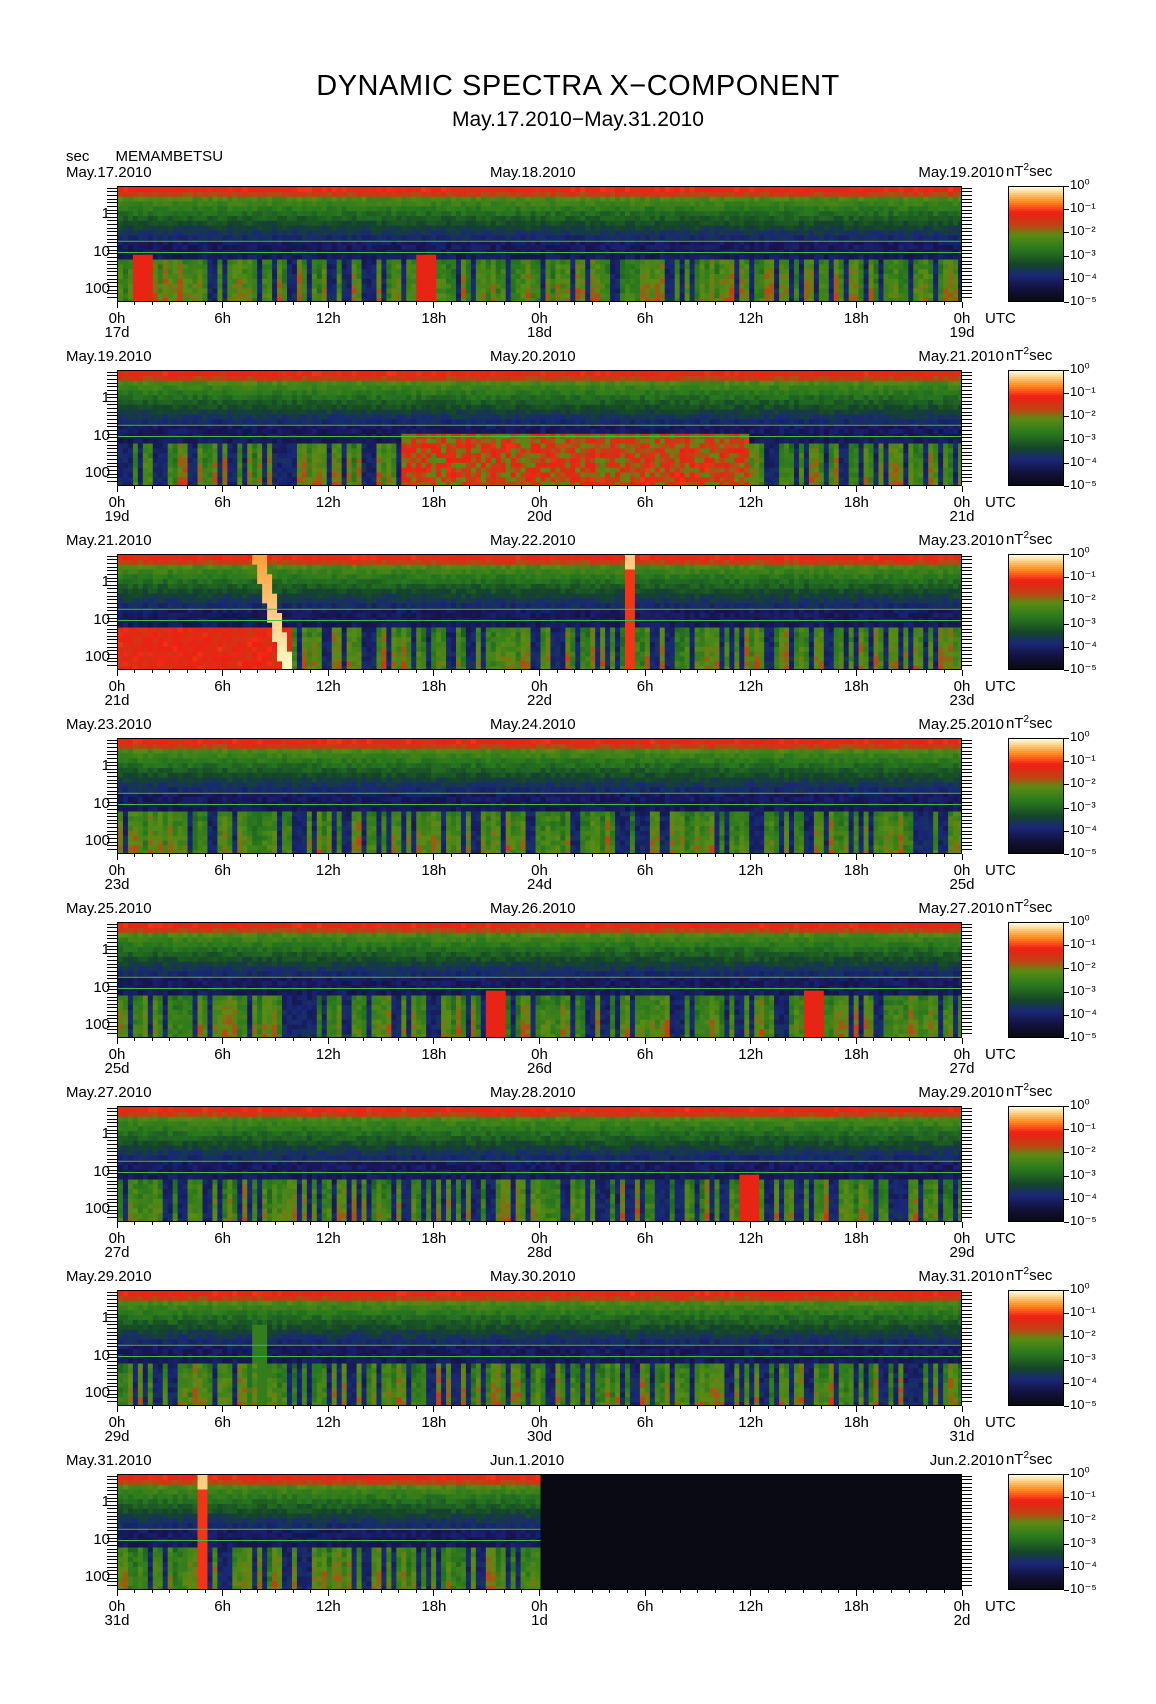 The height and width of the screenshot is (1704, 1156). Describe the element at coordinates (1036, 428) in the screenshot. I see `colorbar` at that location.